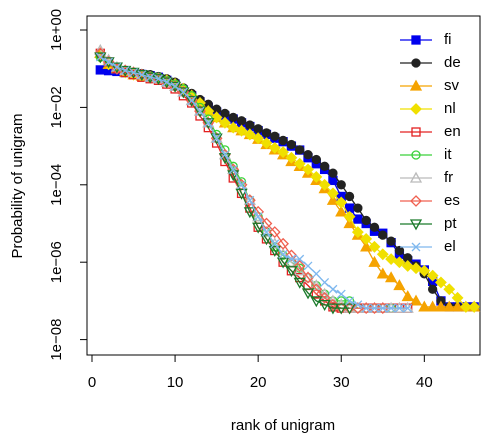  Describe the element at coordinates (56, 30) in the screenshot. I see `y-tick-label: 1e+00` at that location.